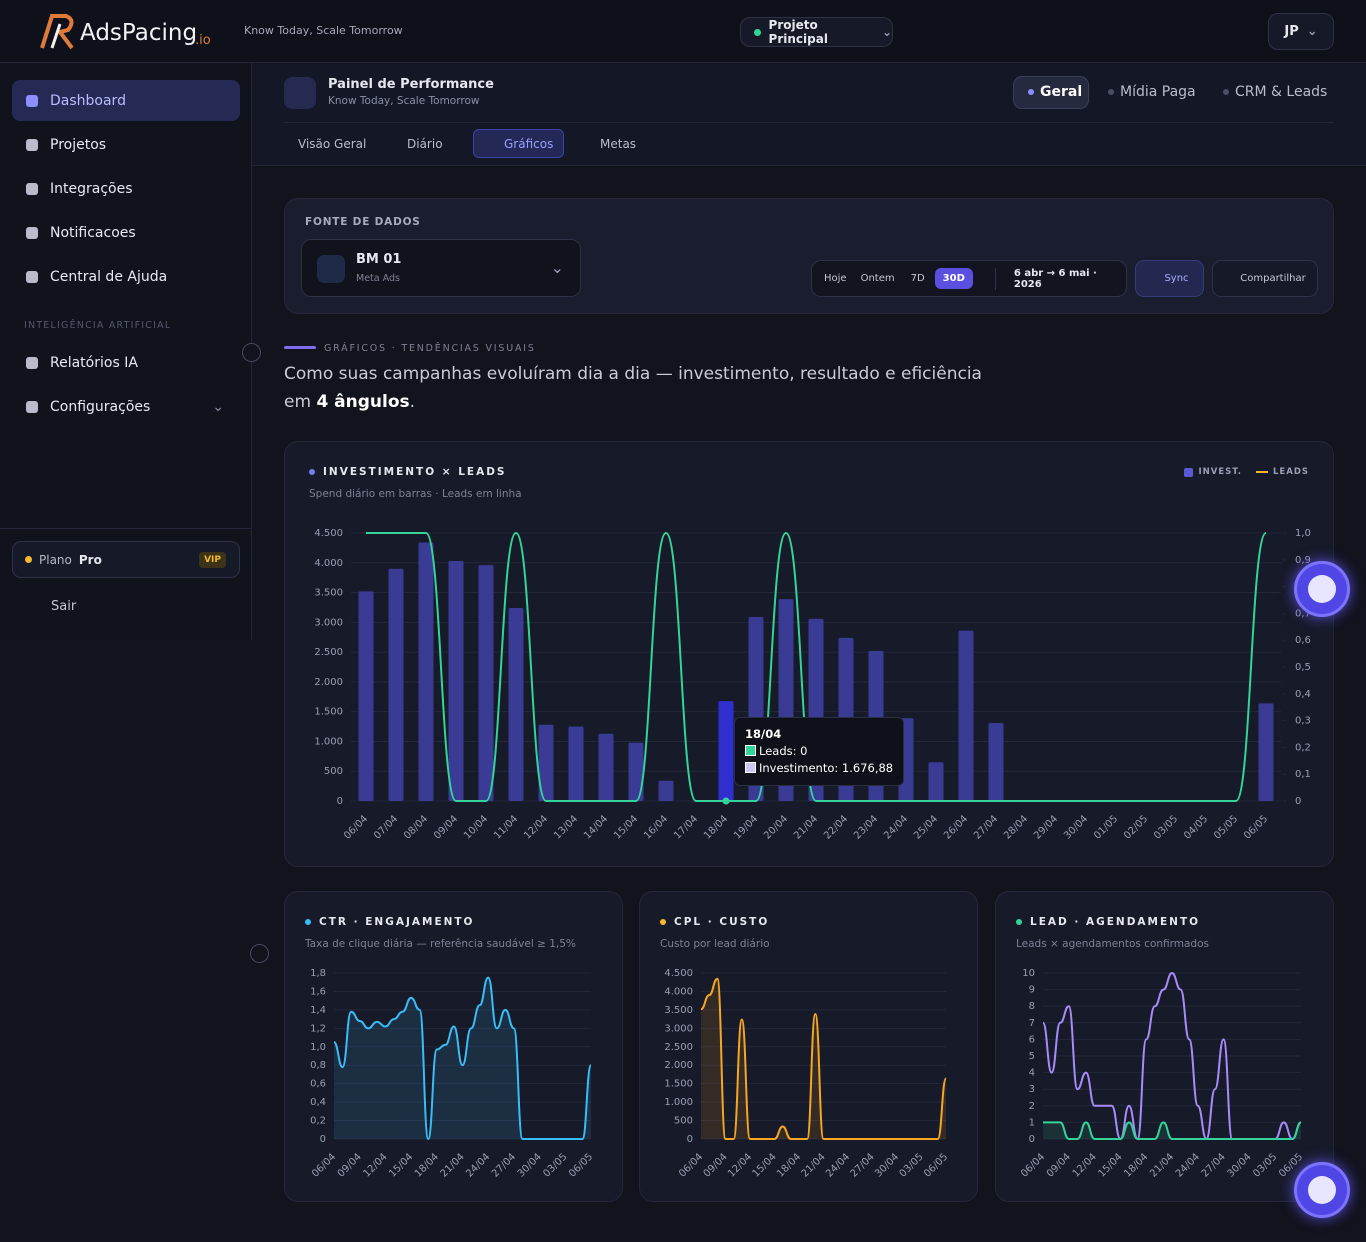 The width and height of the screenshot is (1366, 1242). What do you see at coordinates (1115, 922) in the screenshot?
I see `title: LEAD · AGENDAMENTO` at bounding box center [1115, 922].